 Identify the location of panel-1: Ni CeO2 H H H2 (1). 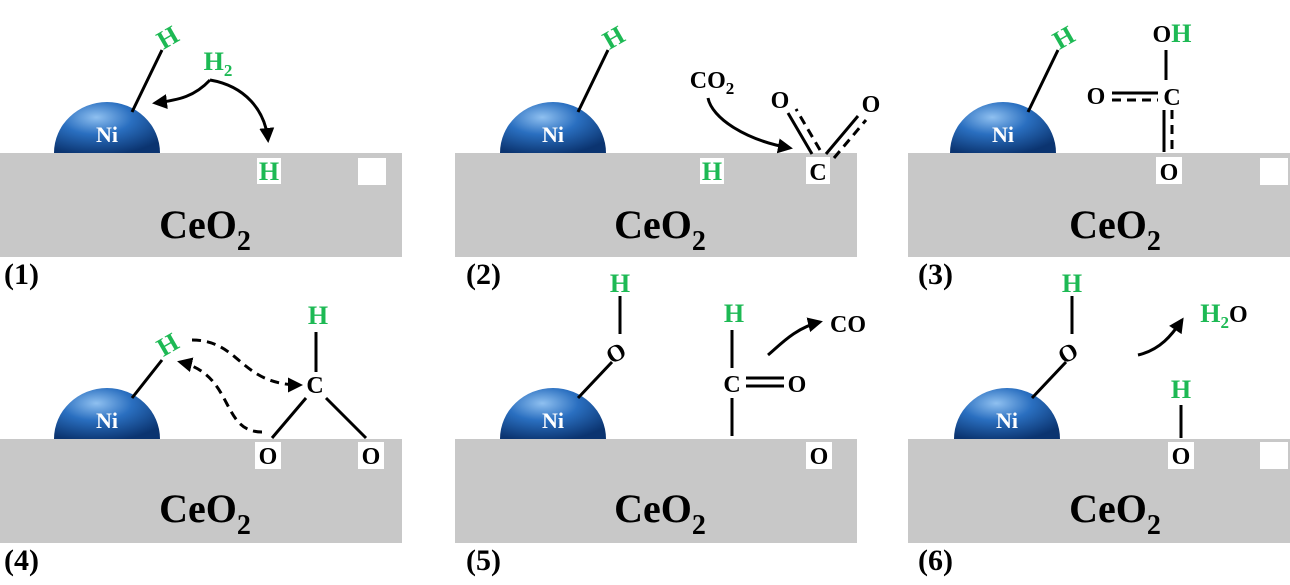
(201, 155).